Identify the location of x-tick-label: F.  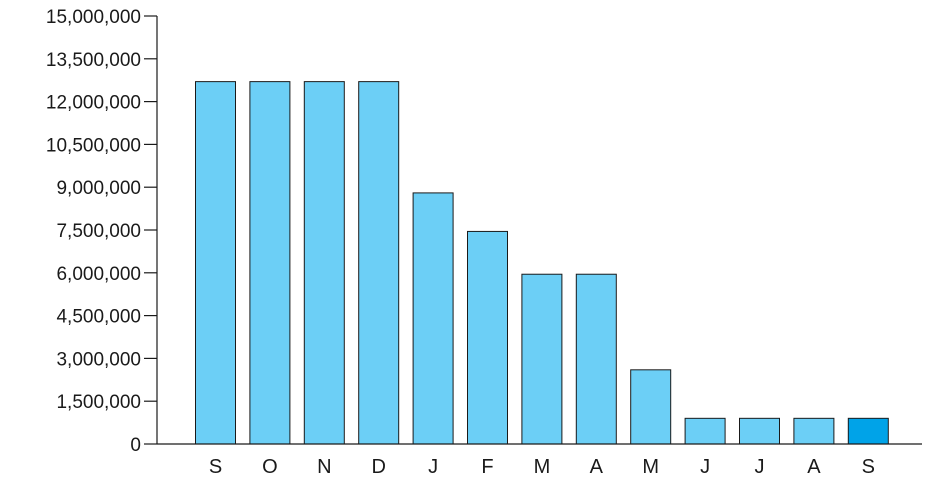
(487, 467).